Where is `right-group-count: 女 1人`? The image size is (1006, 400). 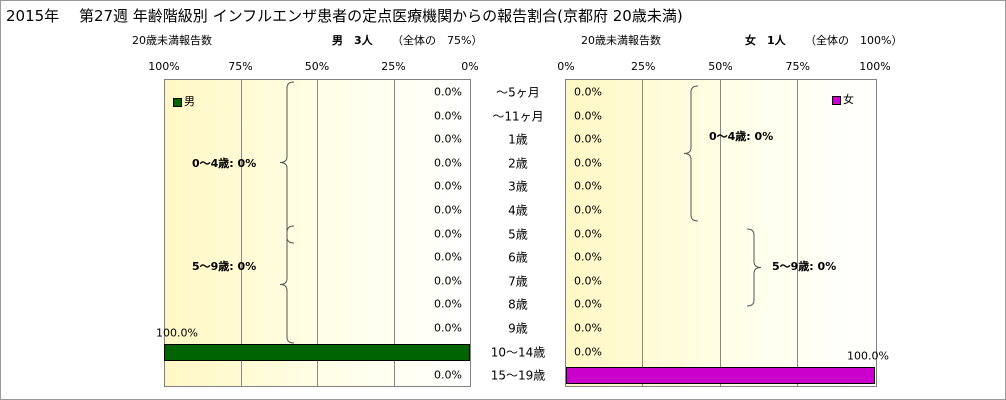 right-group-count: 女 1人 is located at coordinates (765, 40).